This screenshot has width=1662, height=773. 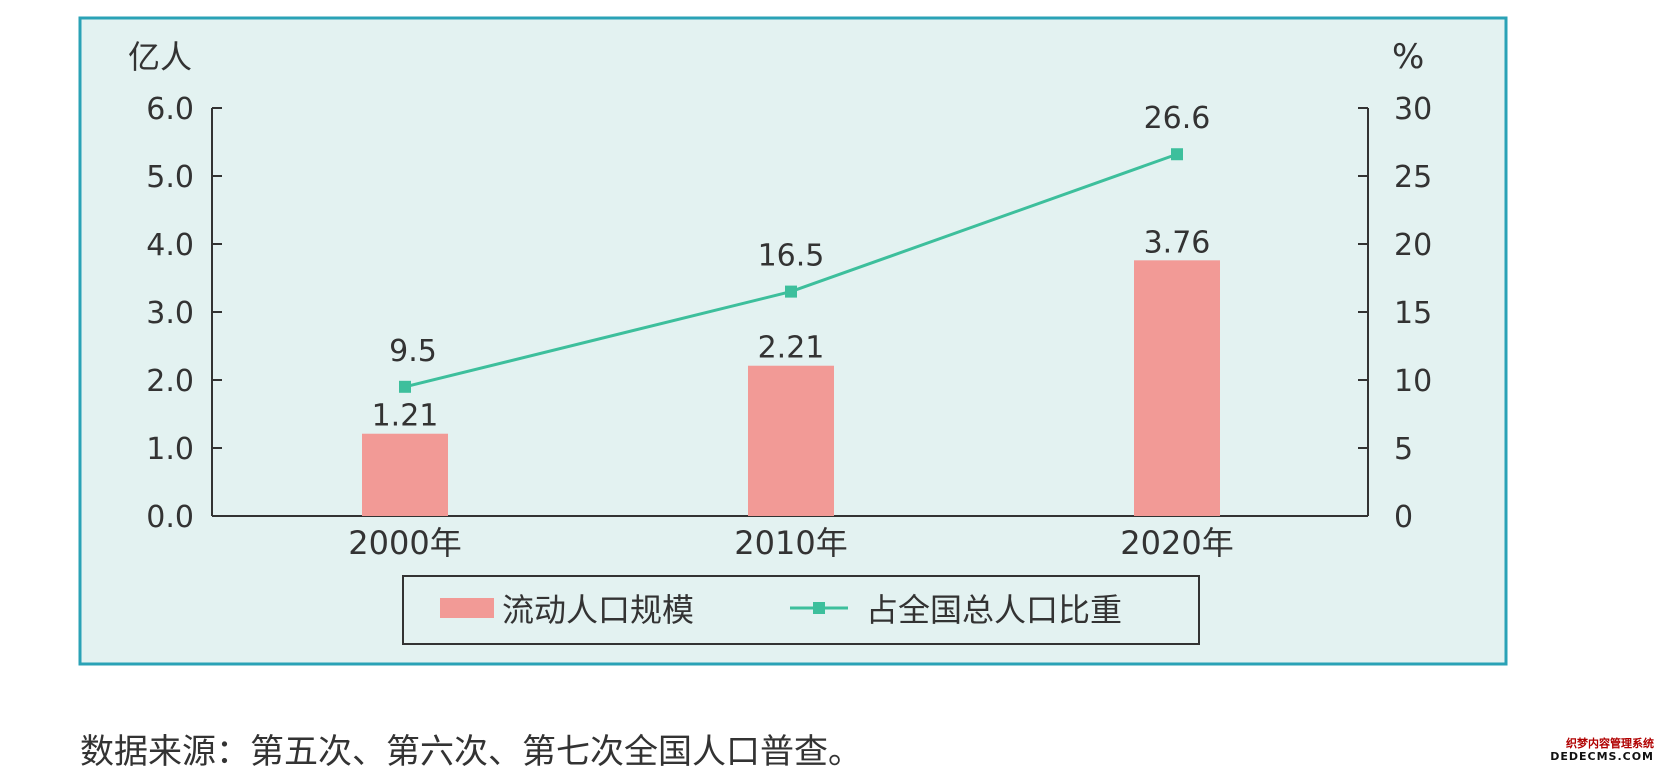 I want to click on data-source-note: 数据来源：第五次、第六次、第七次全国人口普查。, so click(x=471, y=752).